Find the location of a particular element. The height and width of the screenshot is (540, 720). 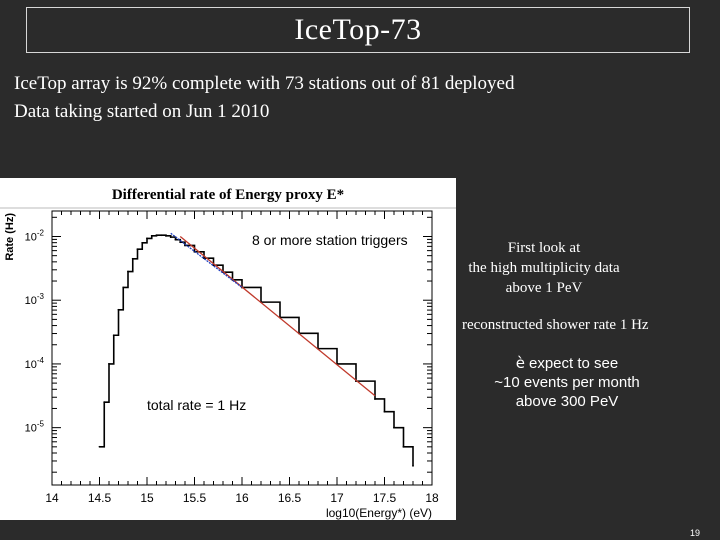

y-tick-exponent: -2 is located at coordinates (41, 232).